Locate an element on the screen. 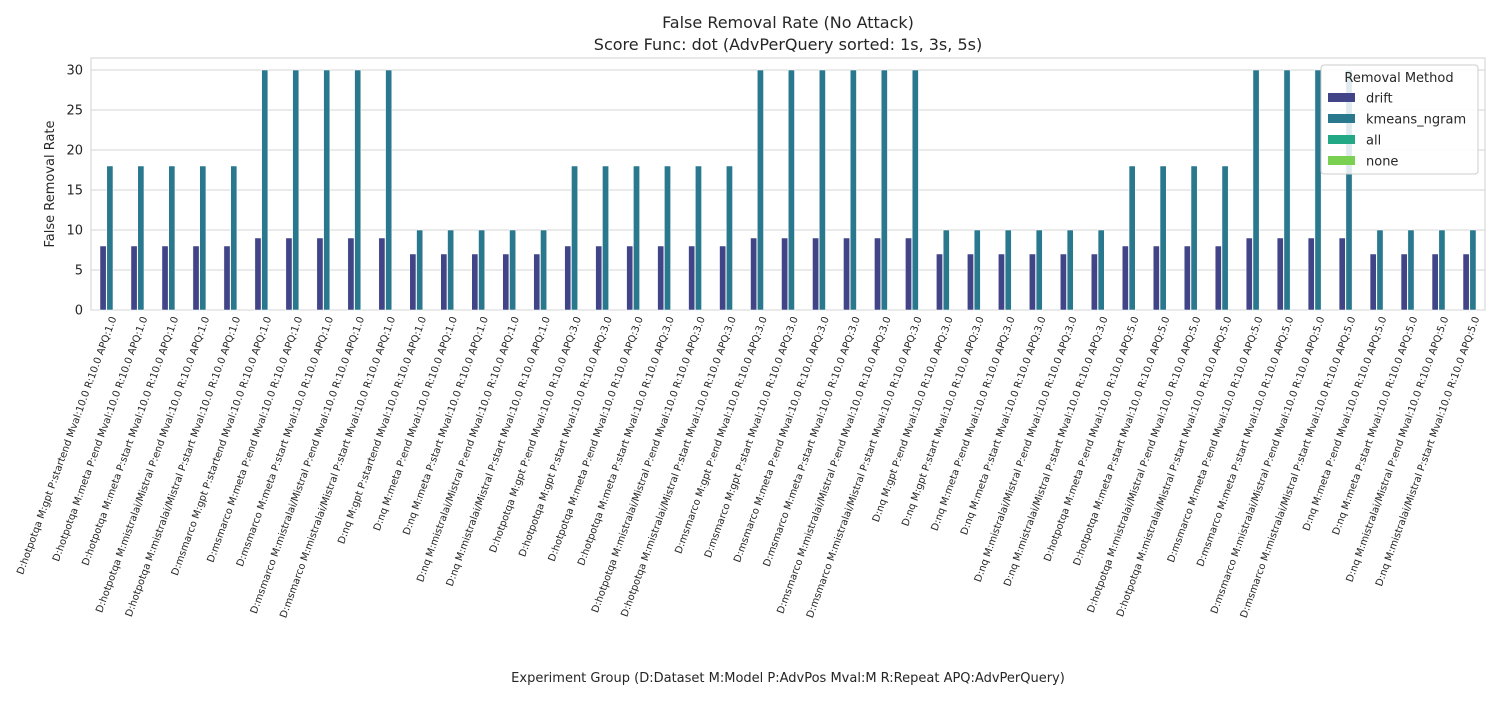  legend-label-drift: drift is located at coordinates (1379, 99).